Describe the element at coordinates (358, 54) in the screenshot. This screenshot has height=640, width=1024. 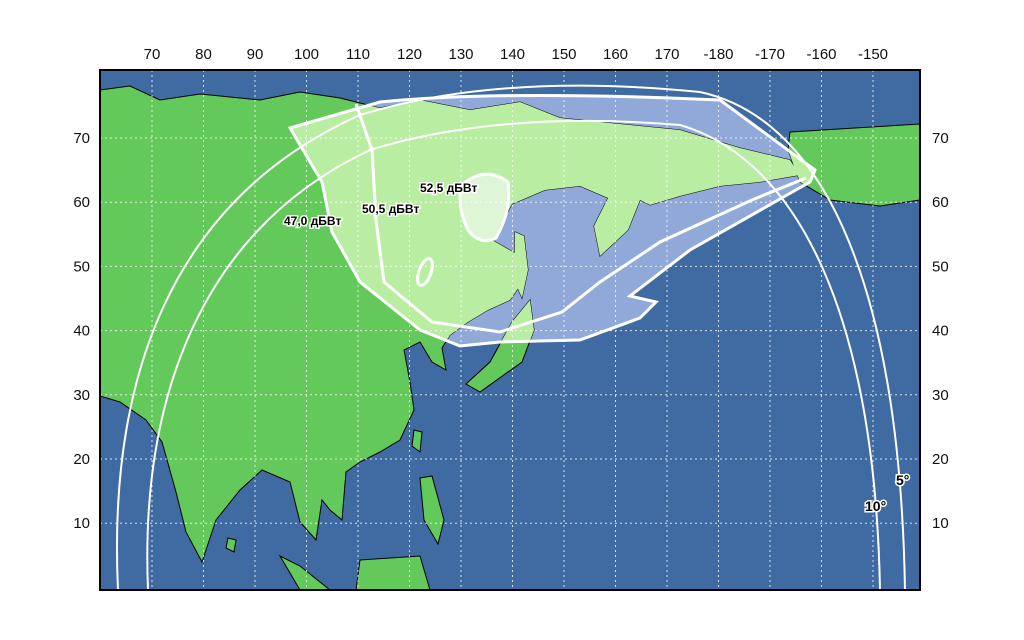
I see `longitude-tick-label: 110` at that location.